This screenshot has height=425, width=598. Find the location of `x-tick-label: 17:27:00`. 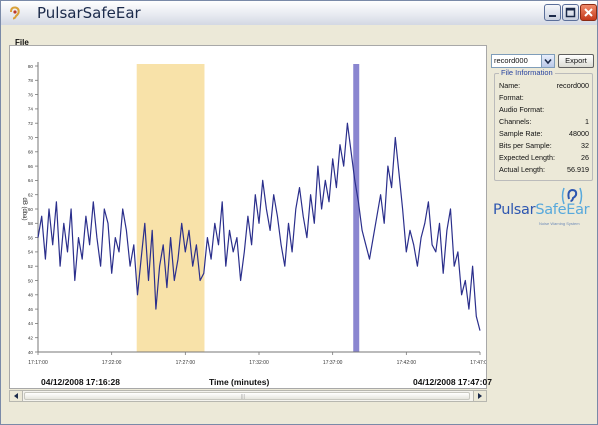

x-tick-label: 17:27:00 is located at coordinates (186, 363).